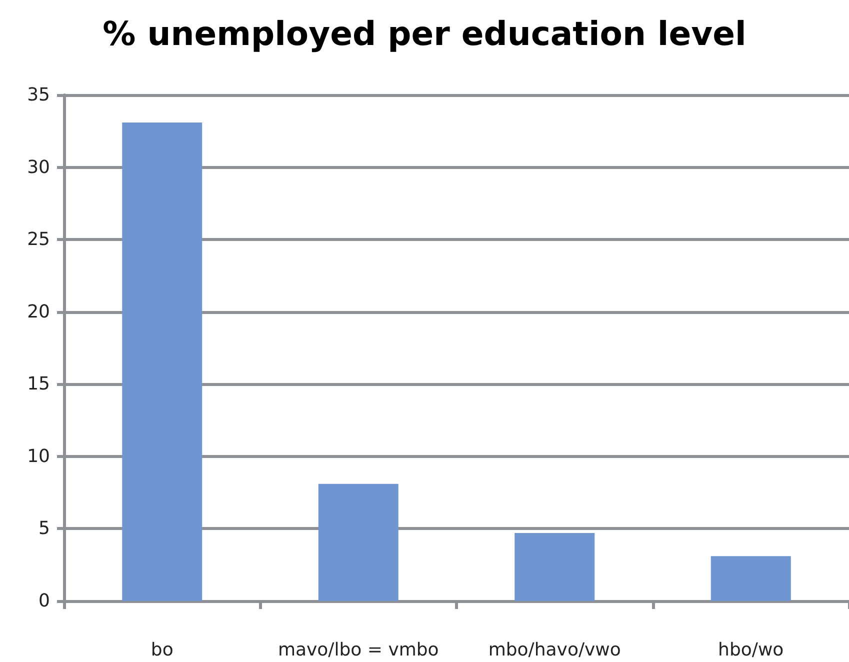 The height and width of the screenshot is (662, 849). I want to click on x-tick-label: mavo/lbo = vmbo, so click(358, 650).